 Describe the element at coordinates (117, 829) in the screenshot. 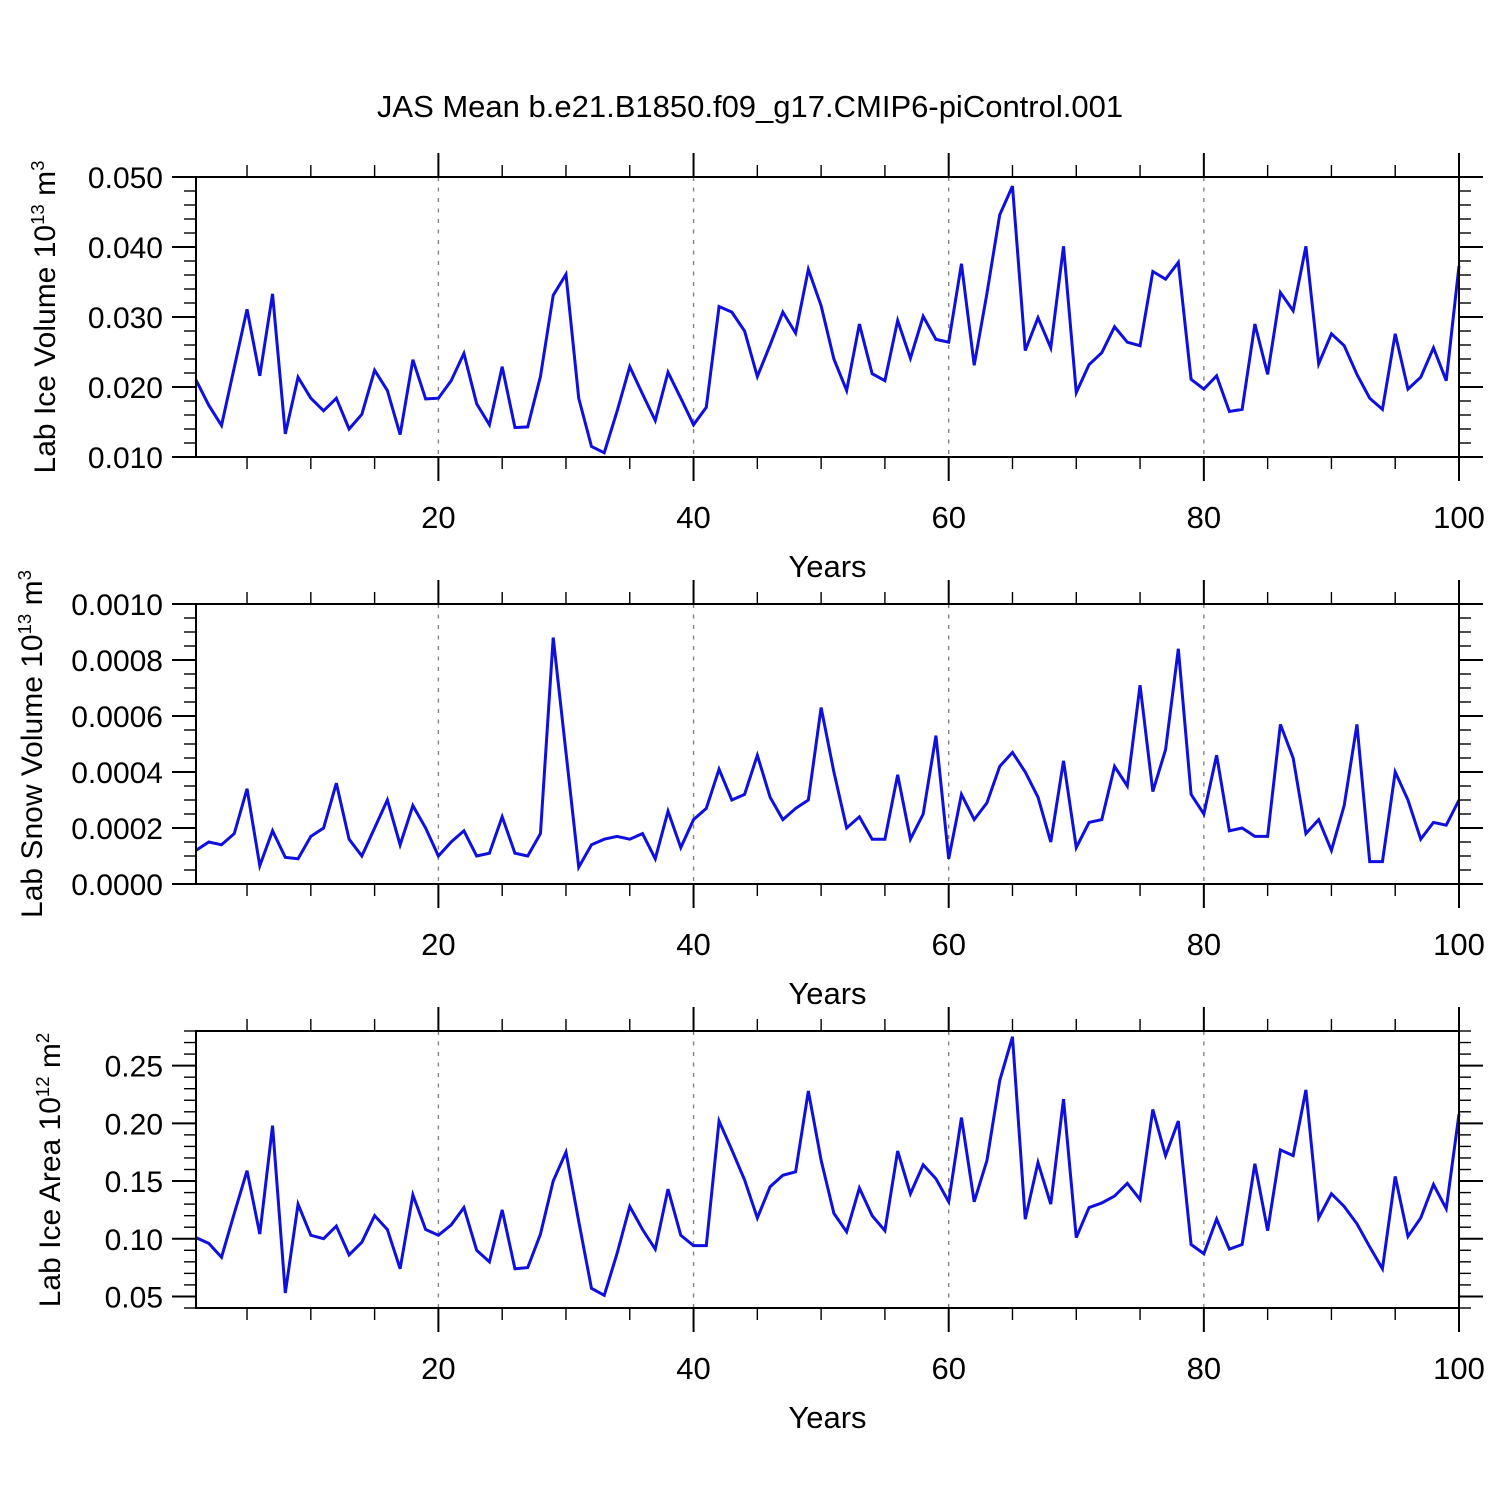

I see `y-tick-label: 0.0002` at that location.